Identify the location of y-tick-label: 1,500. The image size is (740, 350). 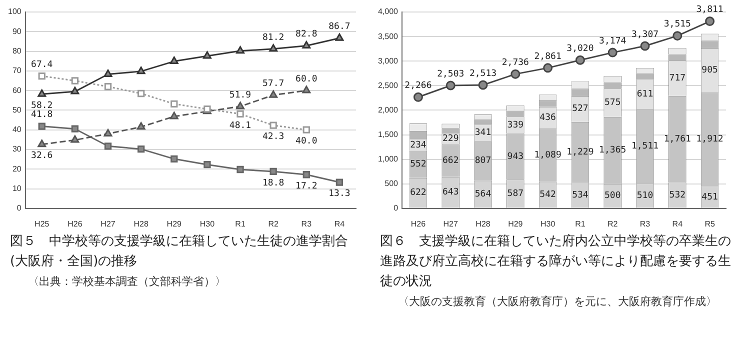
(388, 134).